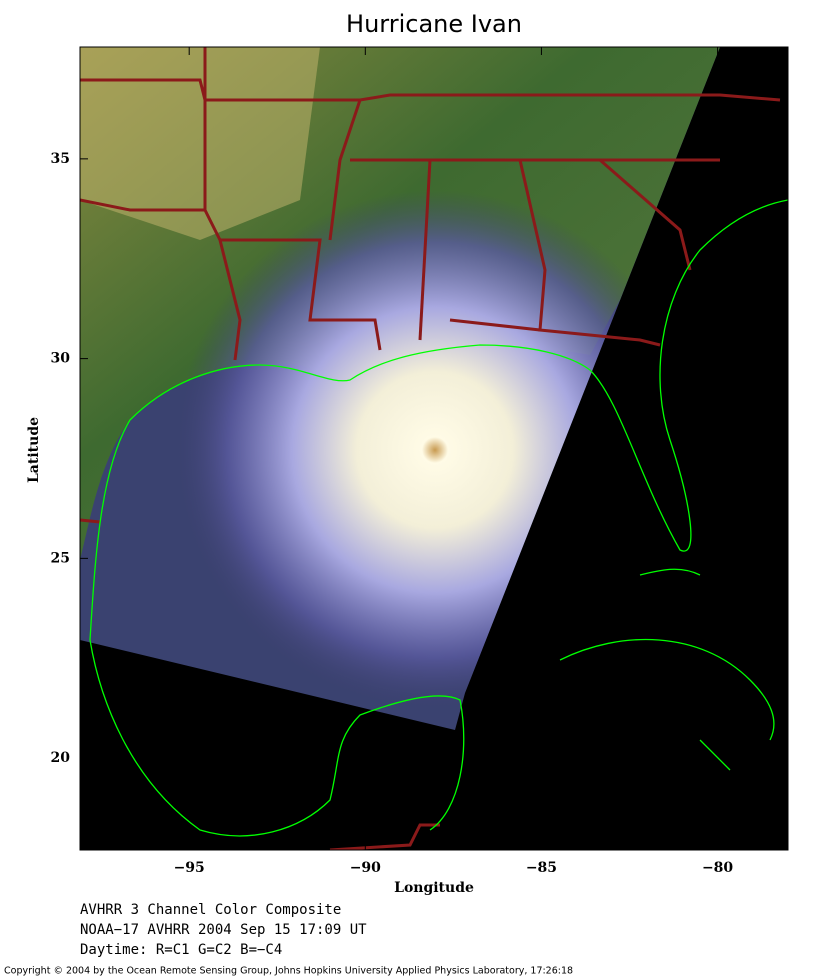  I want to click on caption-line: Daytime: R=C1 G=C2 B=−C4, so click(181, 950).